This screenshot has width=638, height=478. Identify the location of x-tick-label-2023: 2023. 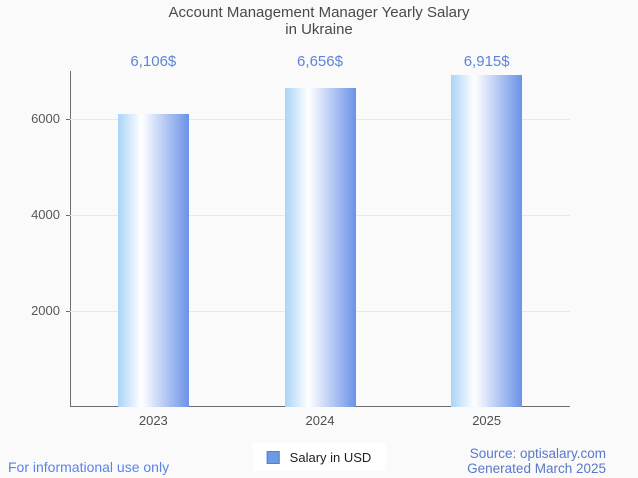
(153, 420).